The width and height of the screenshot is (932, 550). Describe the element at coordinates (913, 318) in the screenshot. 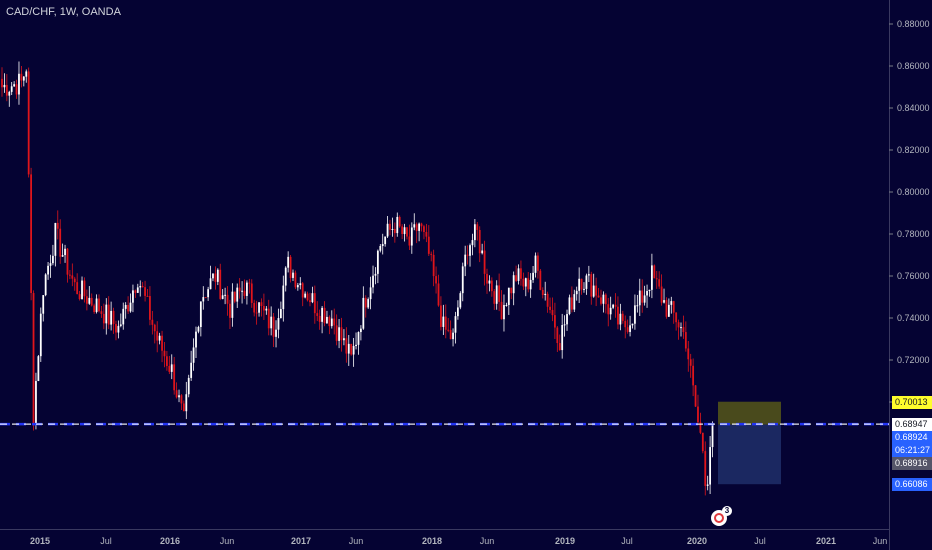

I see `y-tick-label: 0.74000` at that location.